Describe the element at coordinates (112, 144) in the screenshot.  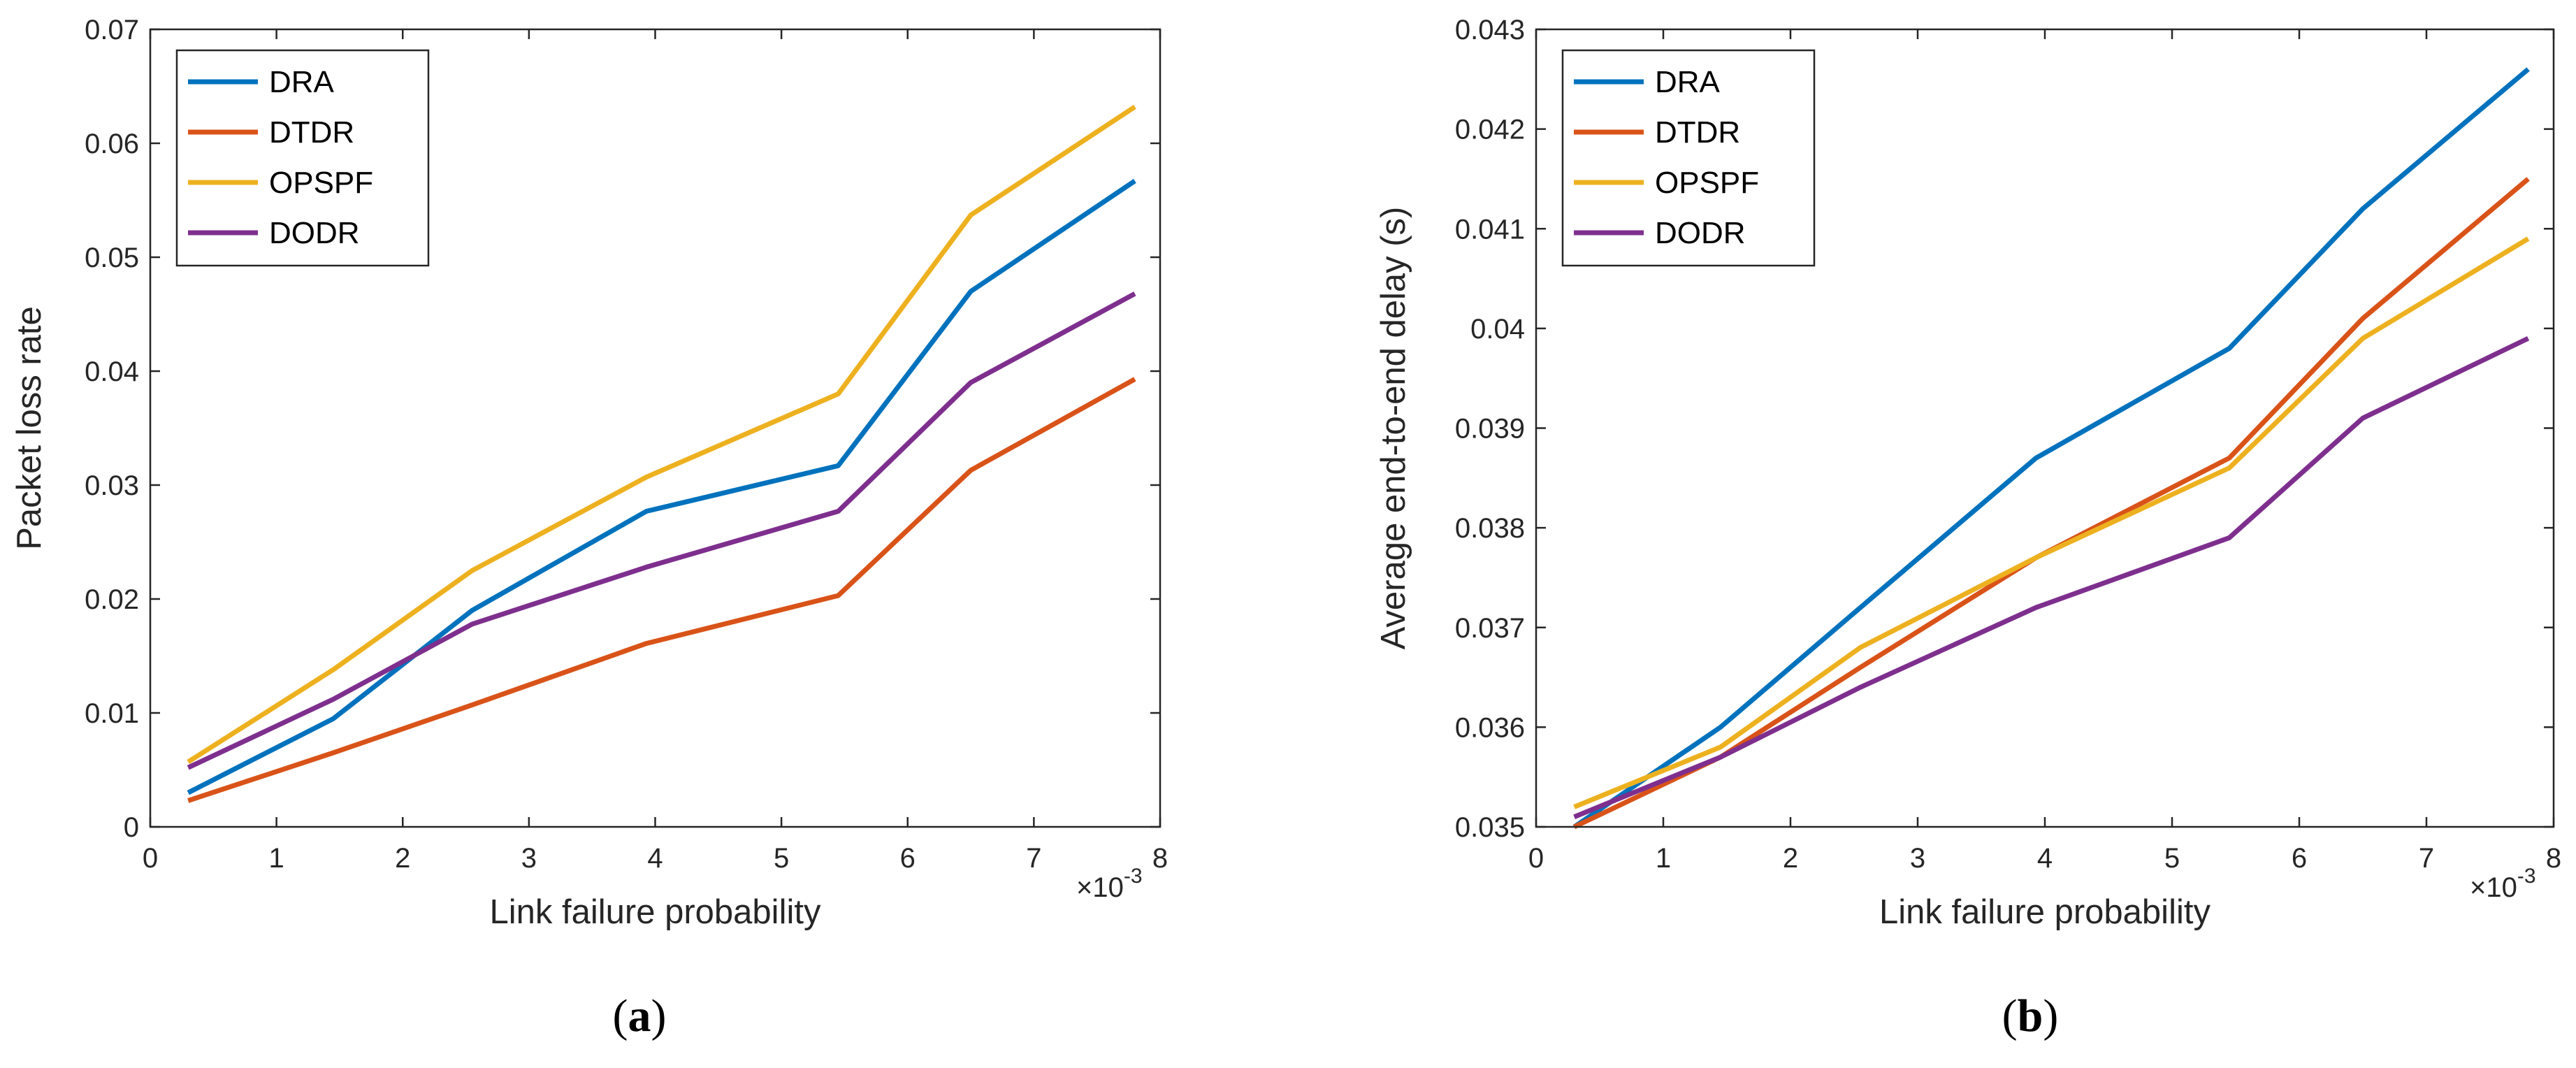
I see `y-tick-label: 0.06` at that location.